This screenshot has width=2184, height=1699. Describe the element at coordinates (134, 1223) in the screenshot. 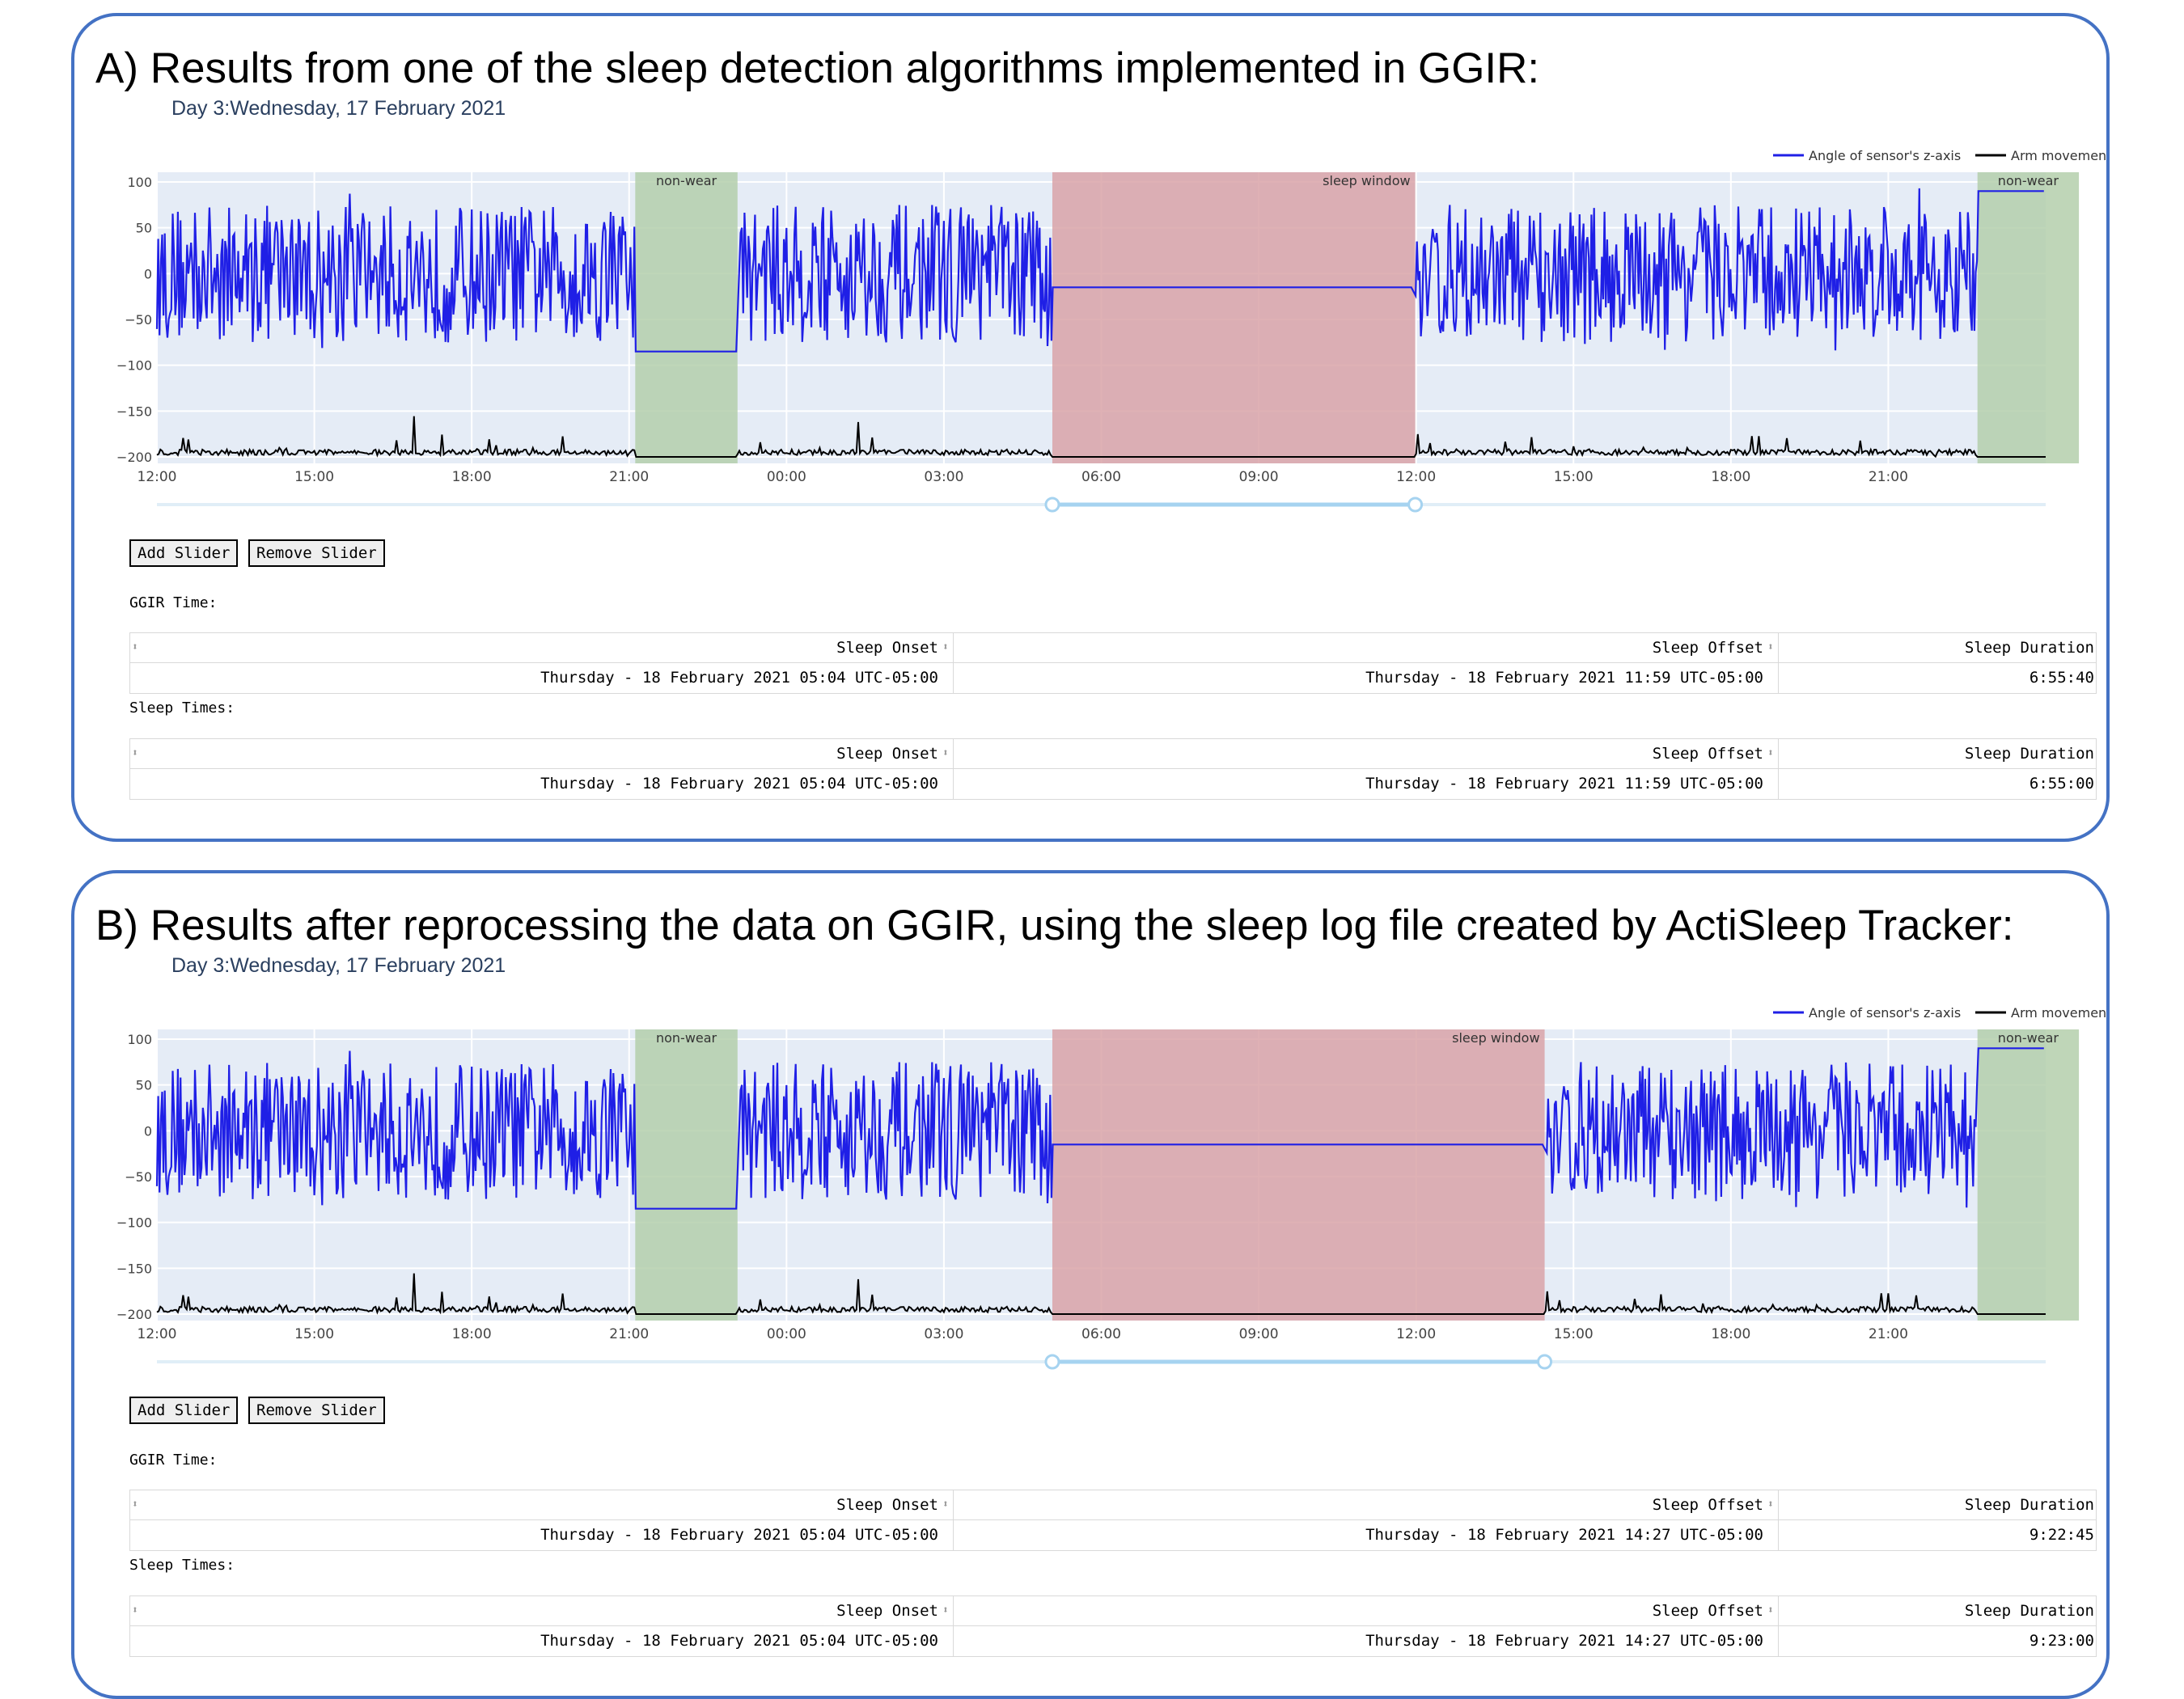

I see `y-tick-label: −100` at that location.